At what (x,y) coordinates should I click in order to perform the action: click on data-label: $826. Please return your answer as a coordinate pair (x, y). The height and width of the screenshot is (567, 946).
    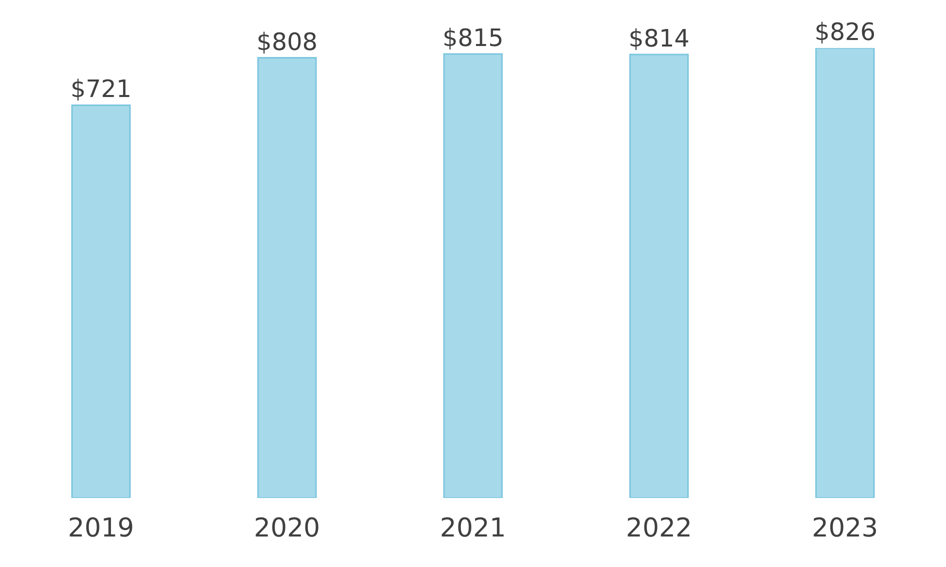
    Looking at the image, I should click on (845, 32).